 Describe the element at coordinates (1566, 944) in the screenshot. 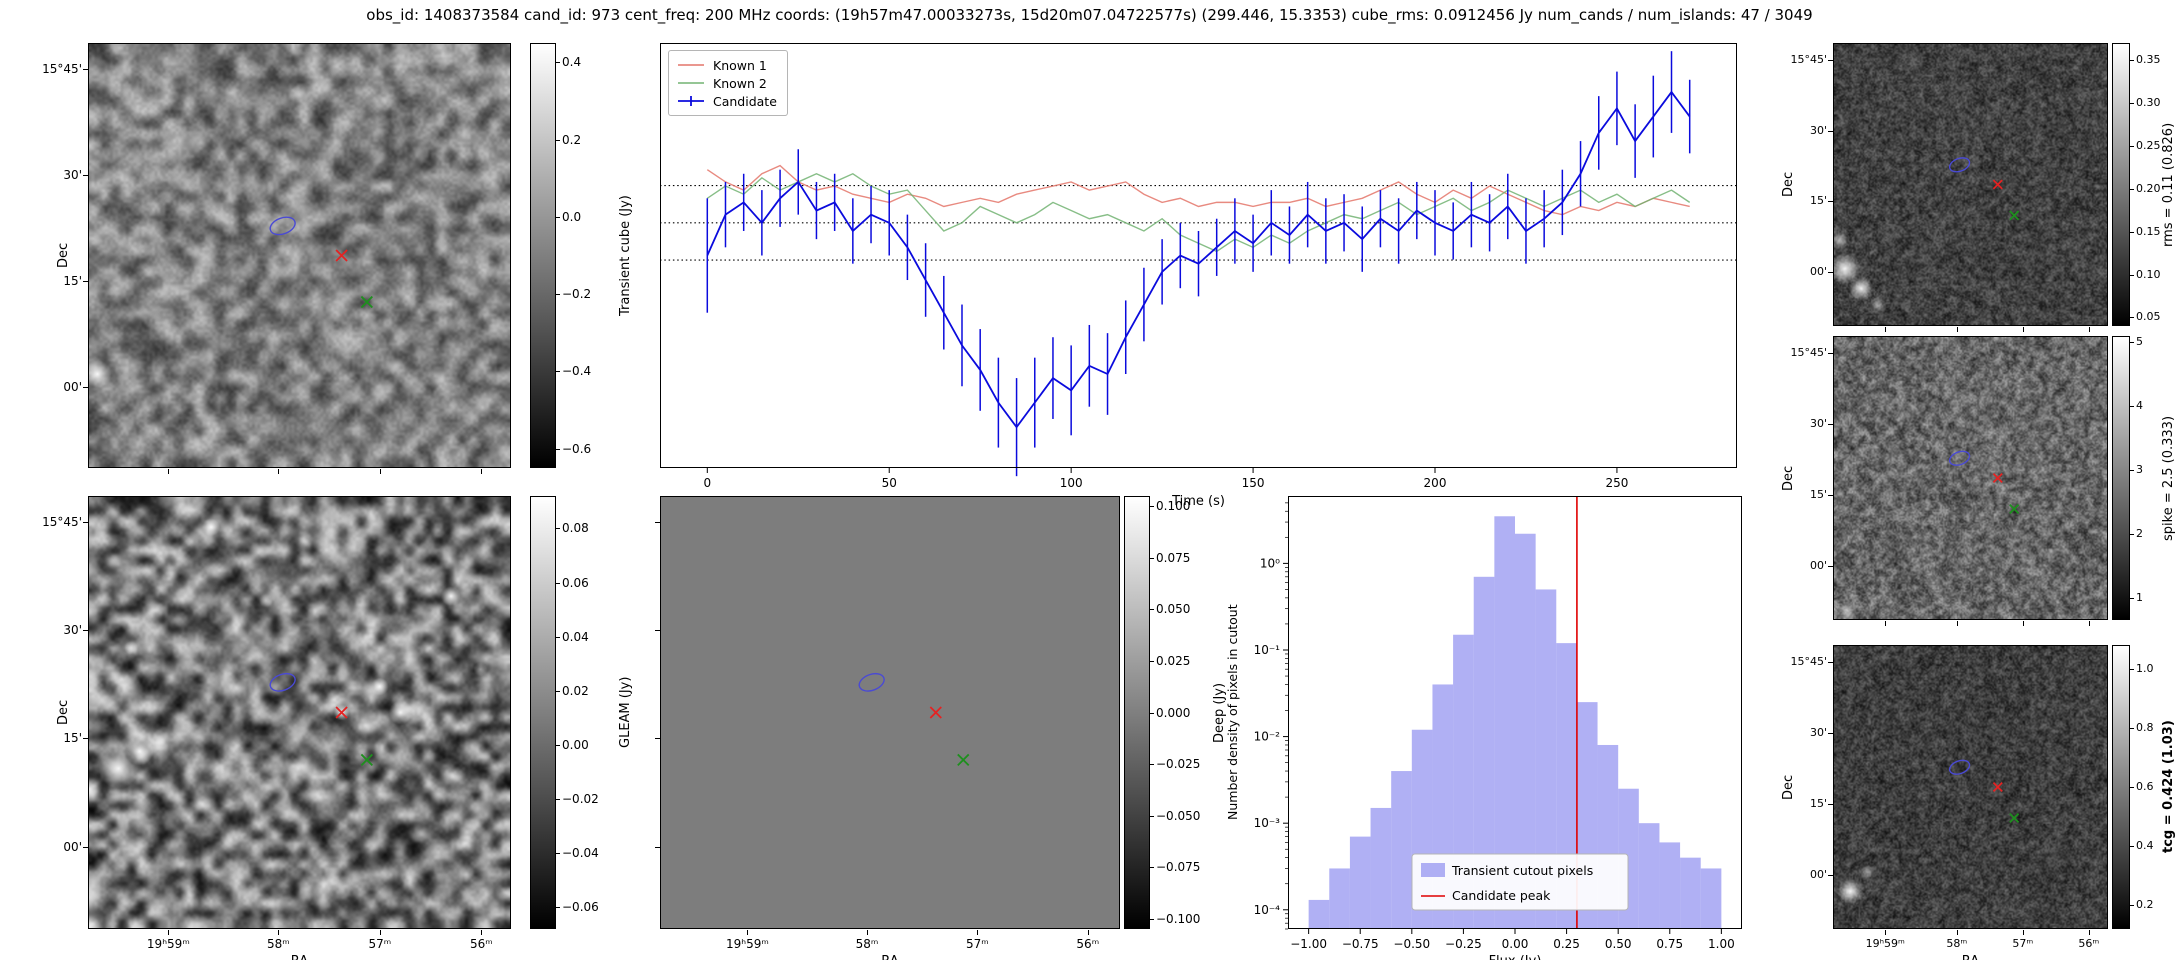

I see `x-tick-label: 0.25` at that location.